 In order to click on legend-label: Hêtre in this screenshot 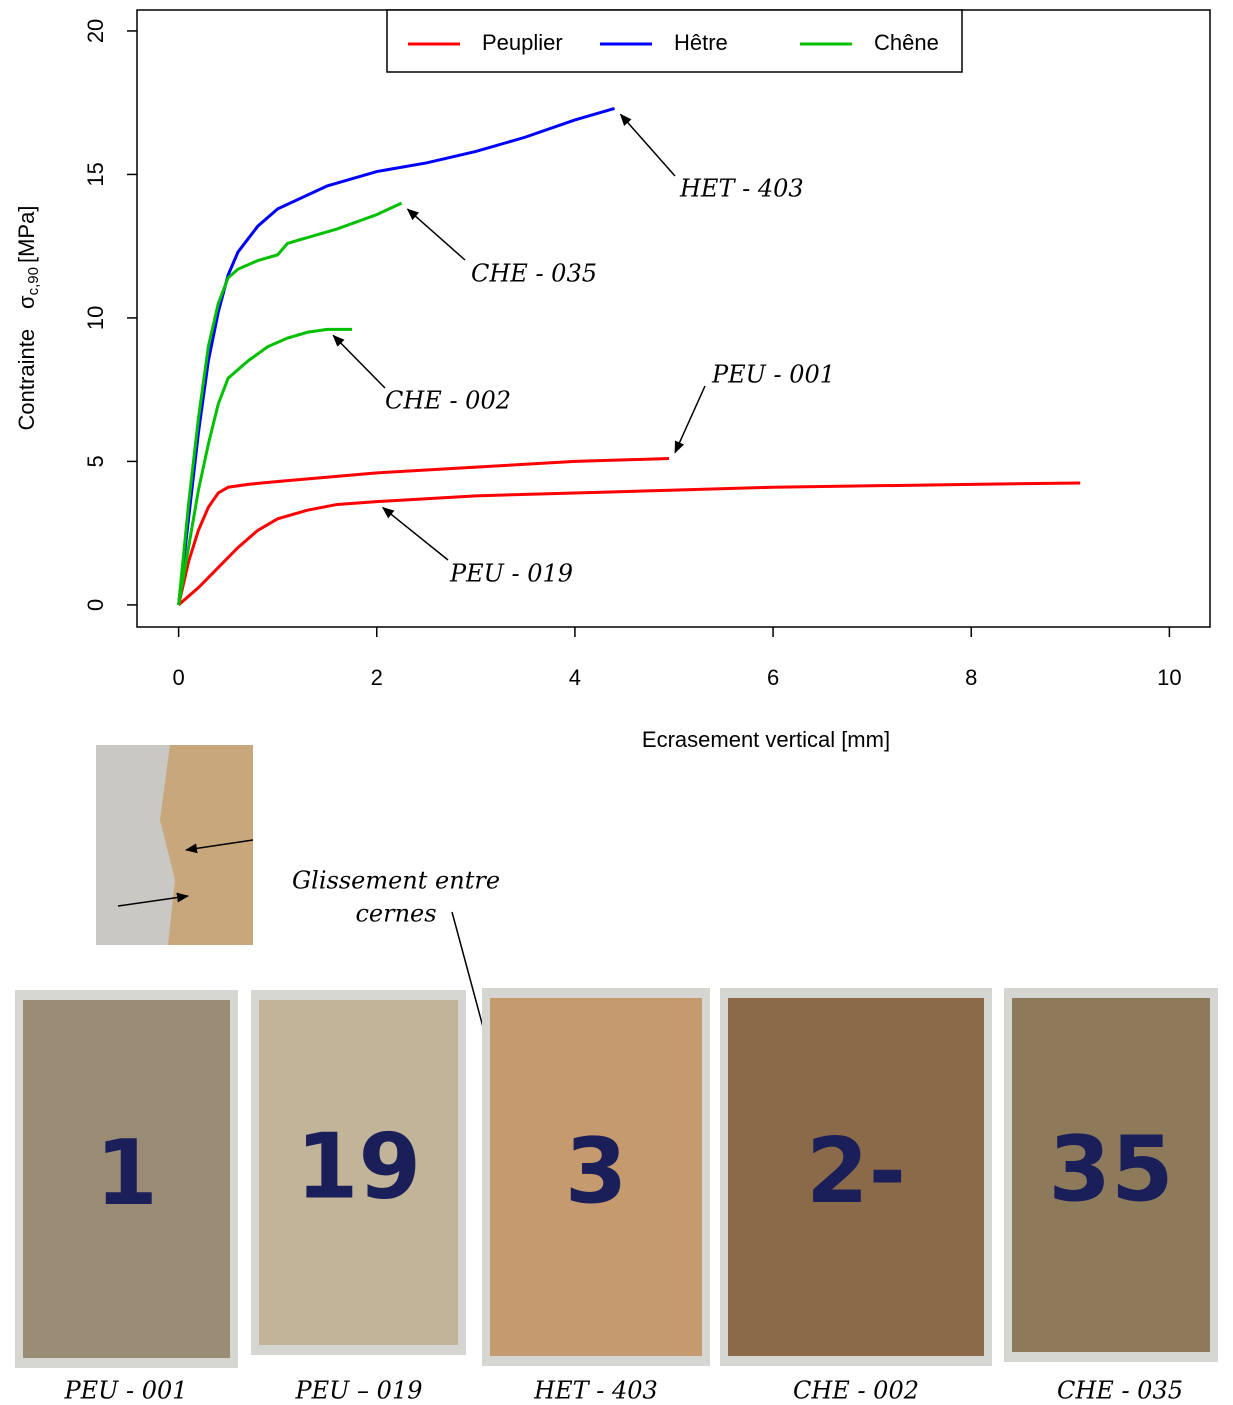, I will do `click(701, 42)`.